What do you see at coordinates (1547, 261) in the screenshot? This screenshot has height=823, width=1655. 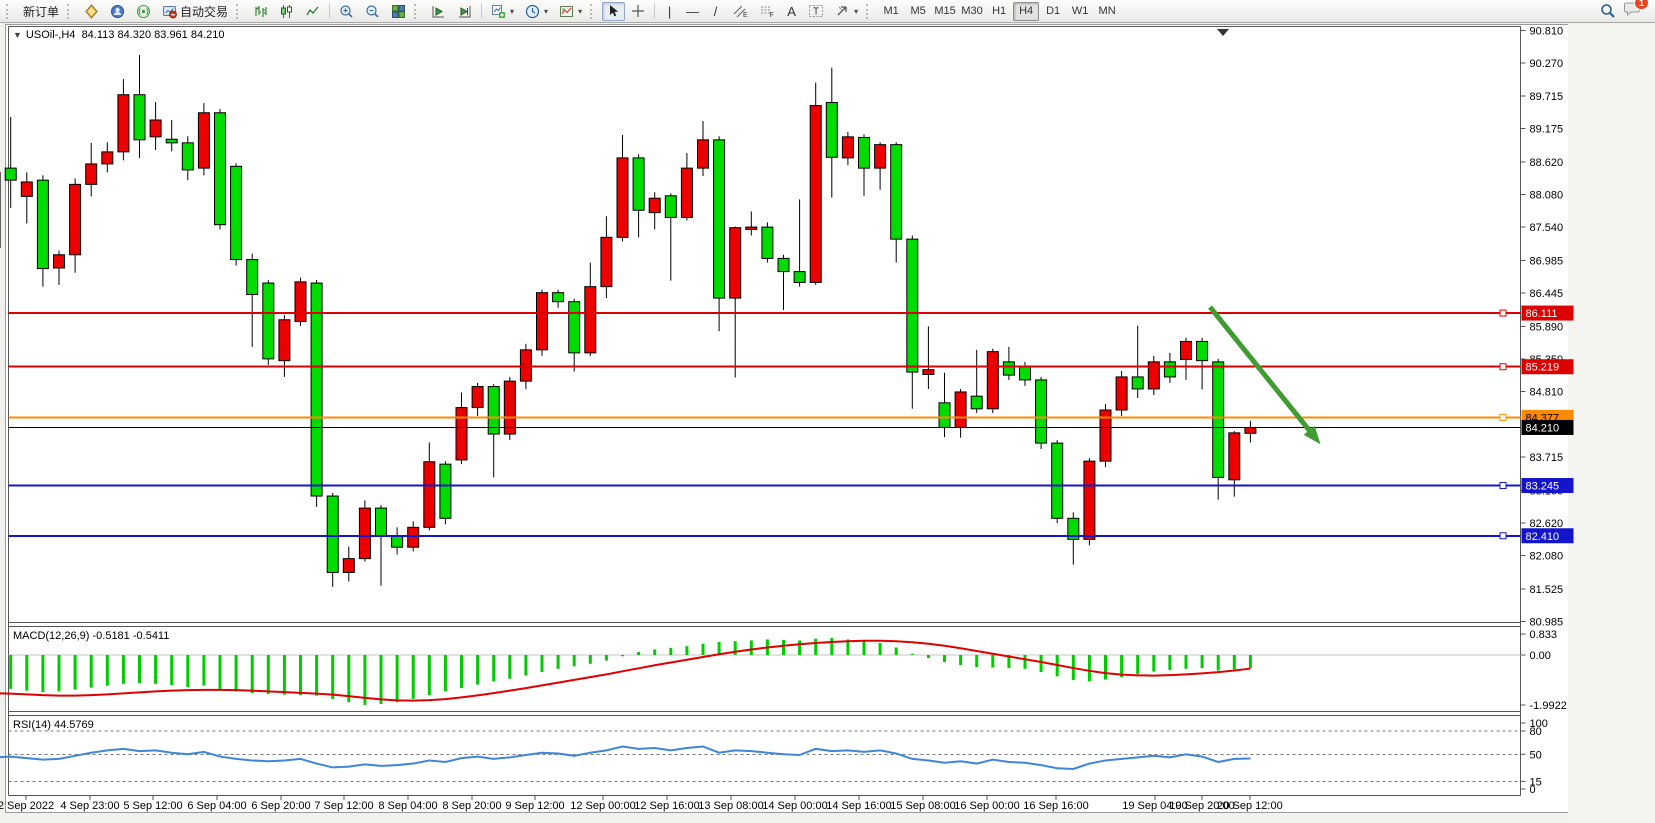 I see `svg-text: 86.985` at bounding box center [1547, 261].